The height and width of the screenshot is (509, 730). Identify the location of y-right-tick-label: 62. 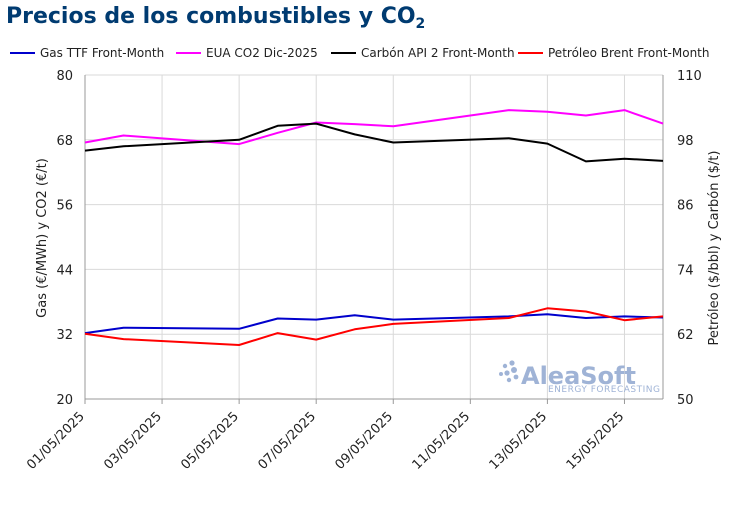
(685, 335).